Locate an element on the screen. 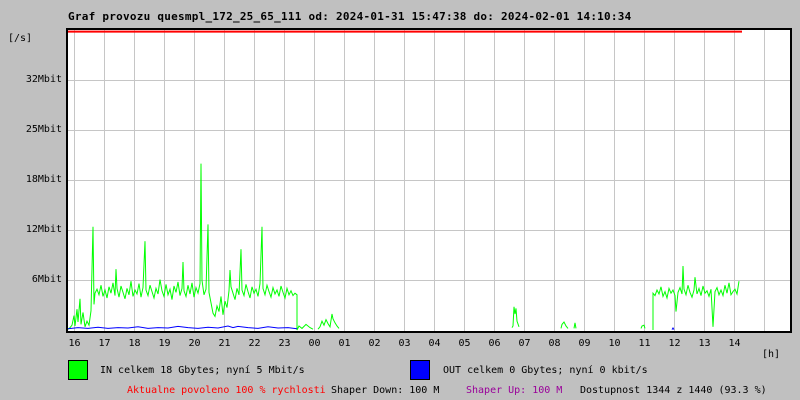 Image resolution: width=800 pixels, height=400 pixels. x-tick-label: 16 is located at coordinates (74, 343).